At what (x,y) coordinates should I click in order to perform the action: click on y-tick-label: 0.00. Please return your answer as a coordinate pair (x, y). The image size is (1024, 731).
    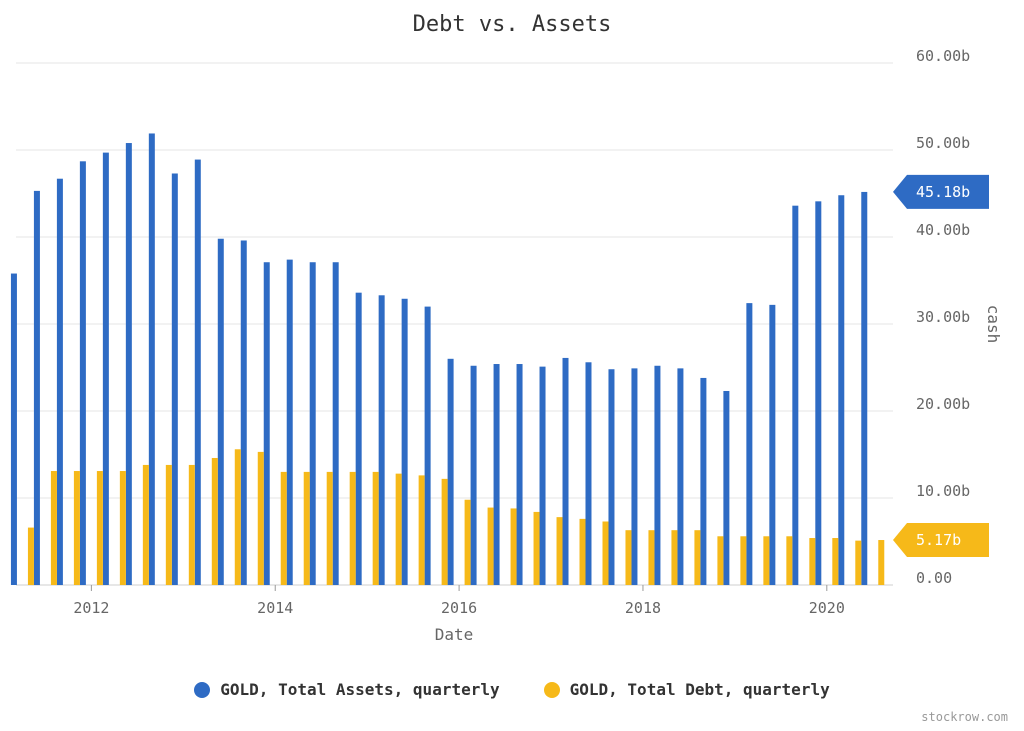
    Looking at the image, I should click on (934, 578).